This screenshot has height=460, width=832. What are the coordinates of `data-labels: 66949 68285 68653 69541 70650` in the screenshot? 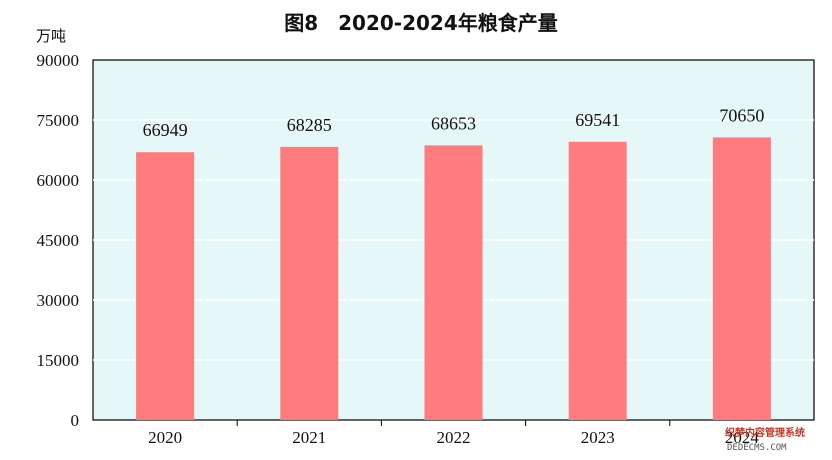 It's located at (454, 122).